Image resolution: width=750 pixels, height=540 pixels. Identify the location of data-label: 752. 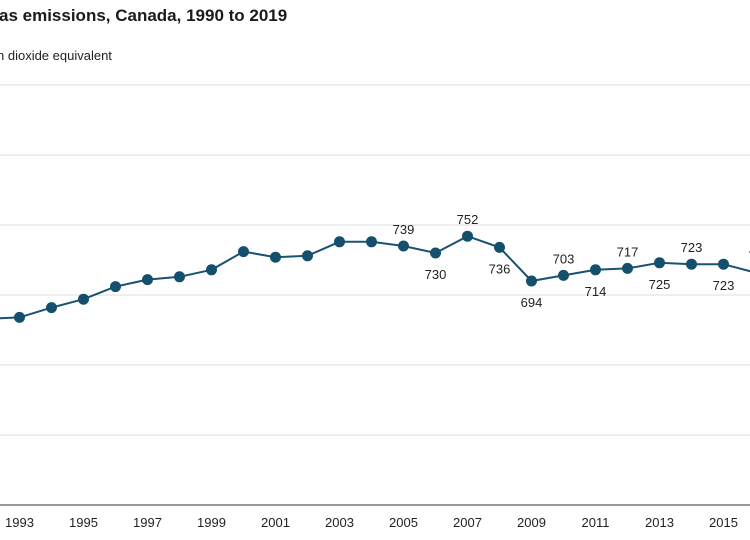
(468, 219).